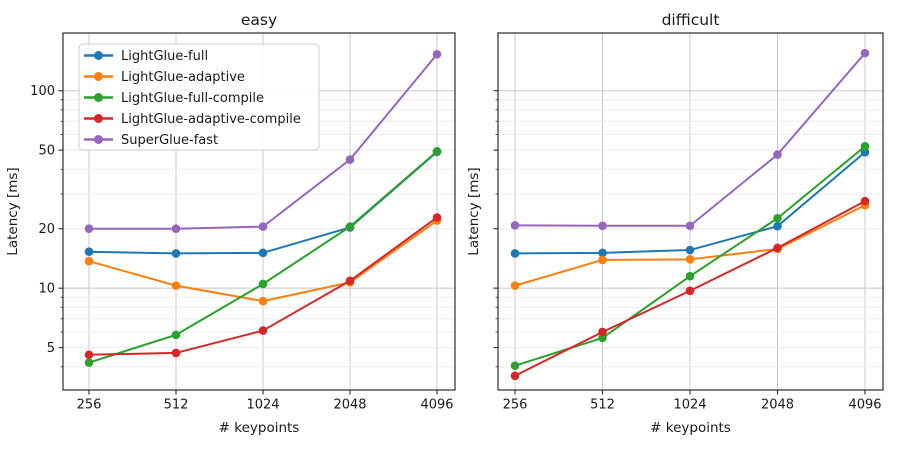  Describe the element at coordinates (169, 140) in the screenshot. I see `legend-label: SuperGlue-fast` at that location.